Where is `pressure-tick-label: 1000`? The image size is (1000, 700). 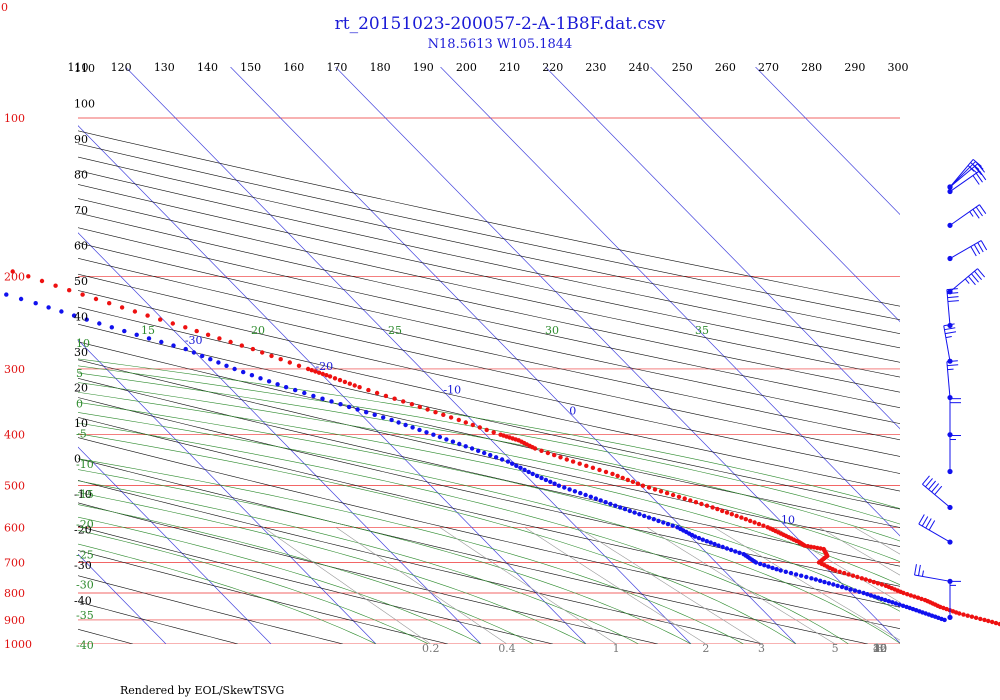 pressure-tick-label: 1000 is located at coordinates (18, 644).